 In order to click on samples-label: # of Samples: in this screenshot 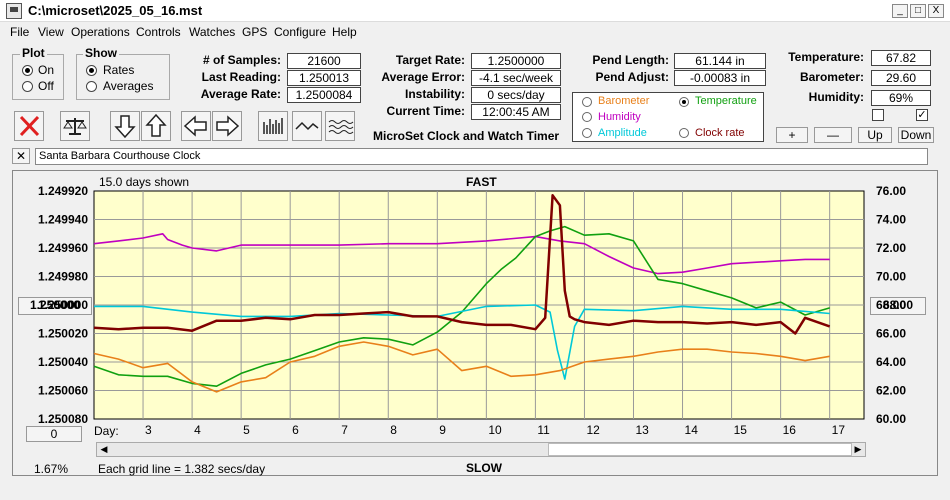, I will do `click(241, 60)`.